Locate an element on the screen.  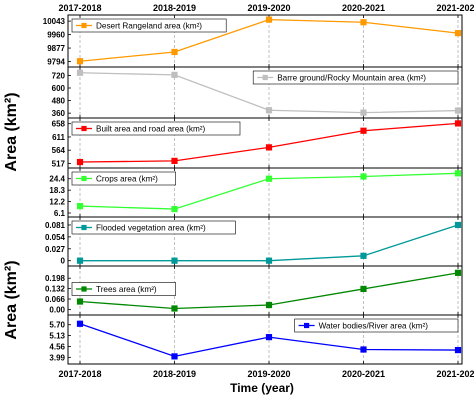
bottom-category-label: 2017-2018 is located at coordinates (79, 374).